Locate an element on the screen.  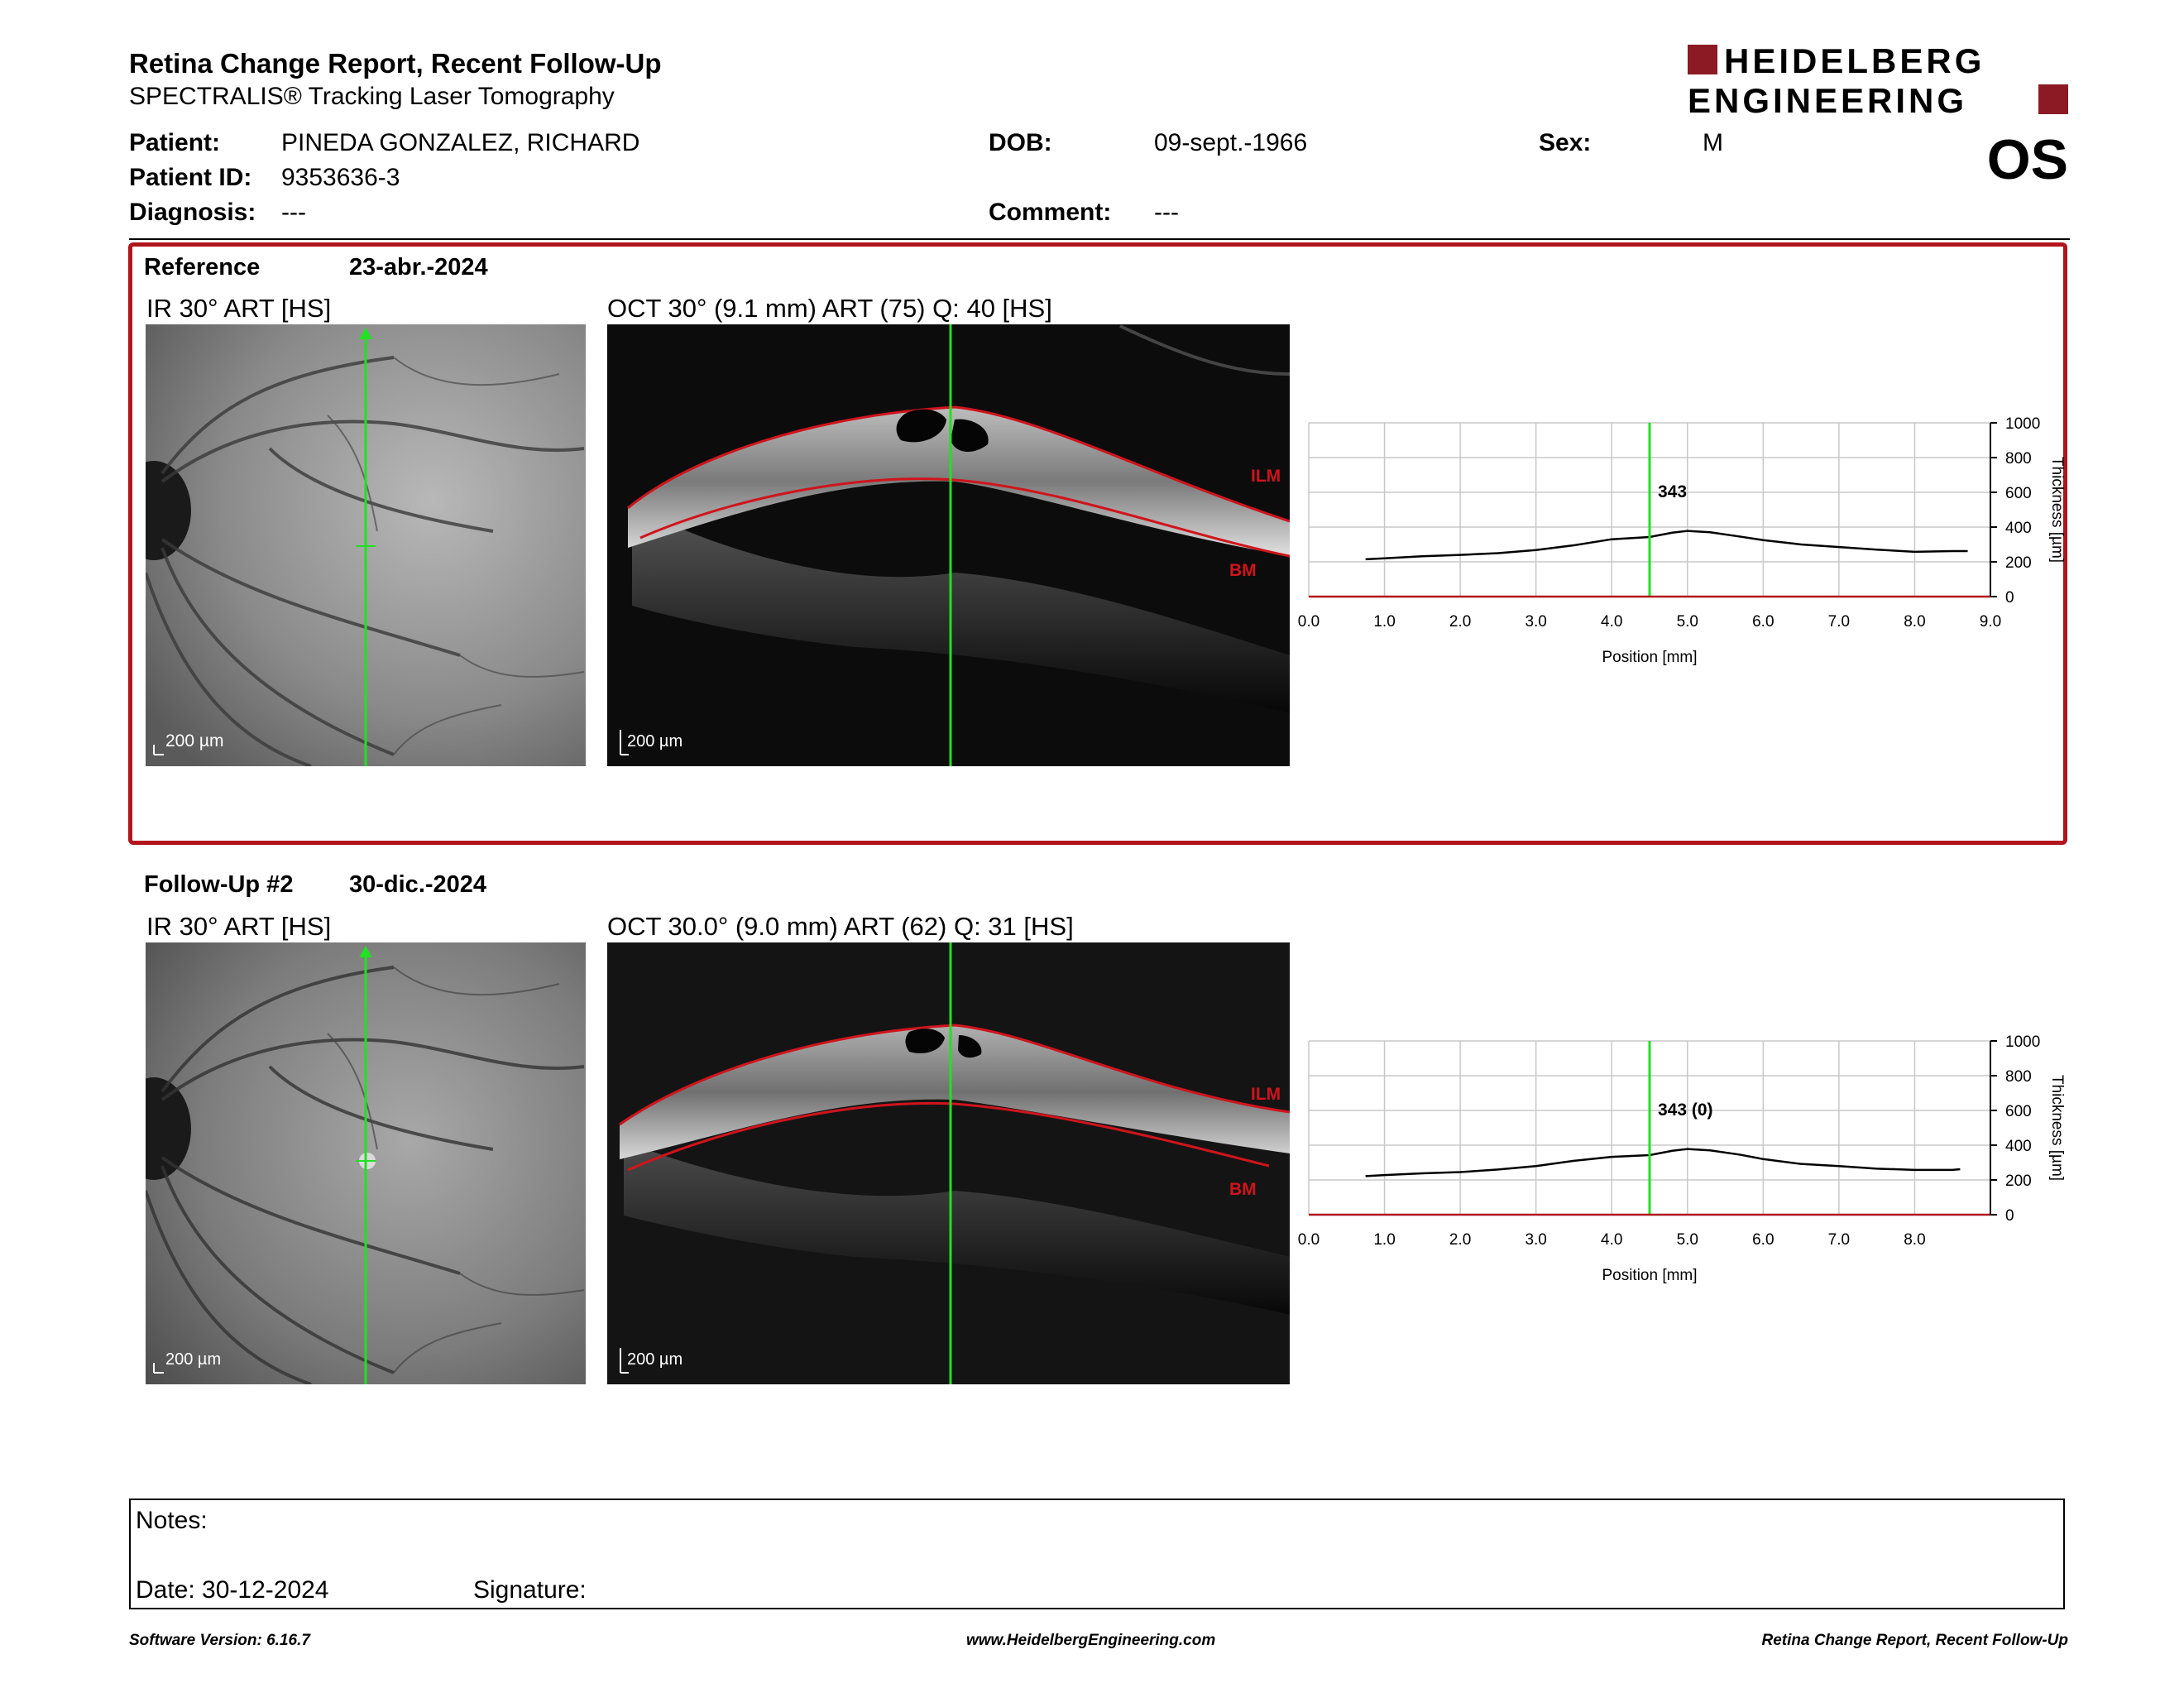
reference-ir-image: 200 µm is located at coordinates (366, 545).